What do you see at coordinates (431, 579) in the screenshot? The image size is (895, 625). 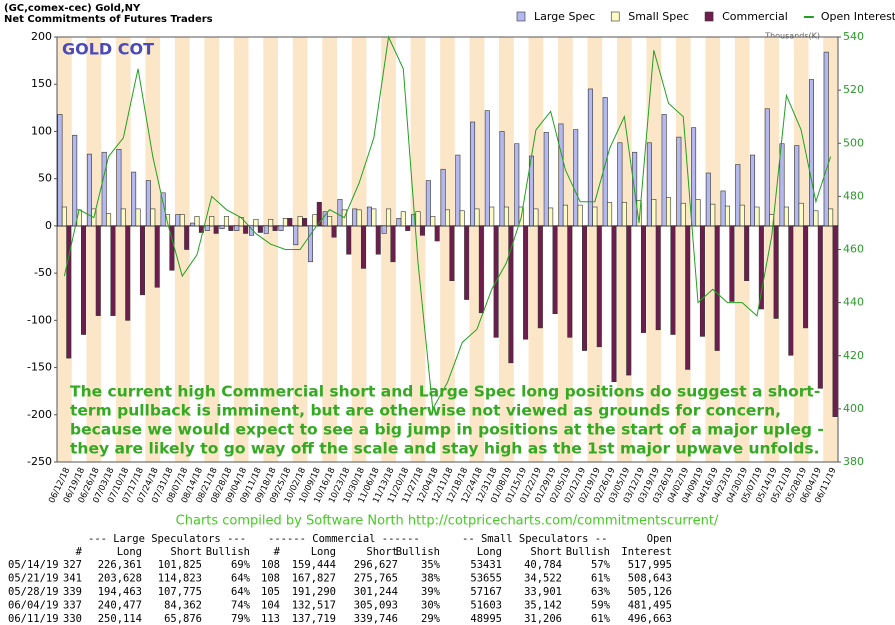 I see `table-cell: 38%` at bounding box center [431, 579].